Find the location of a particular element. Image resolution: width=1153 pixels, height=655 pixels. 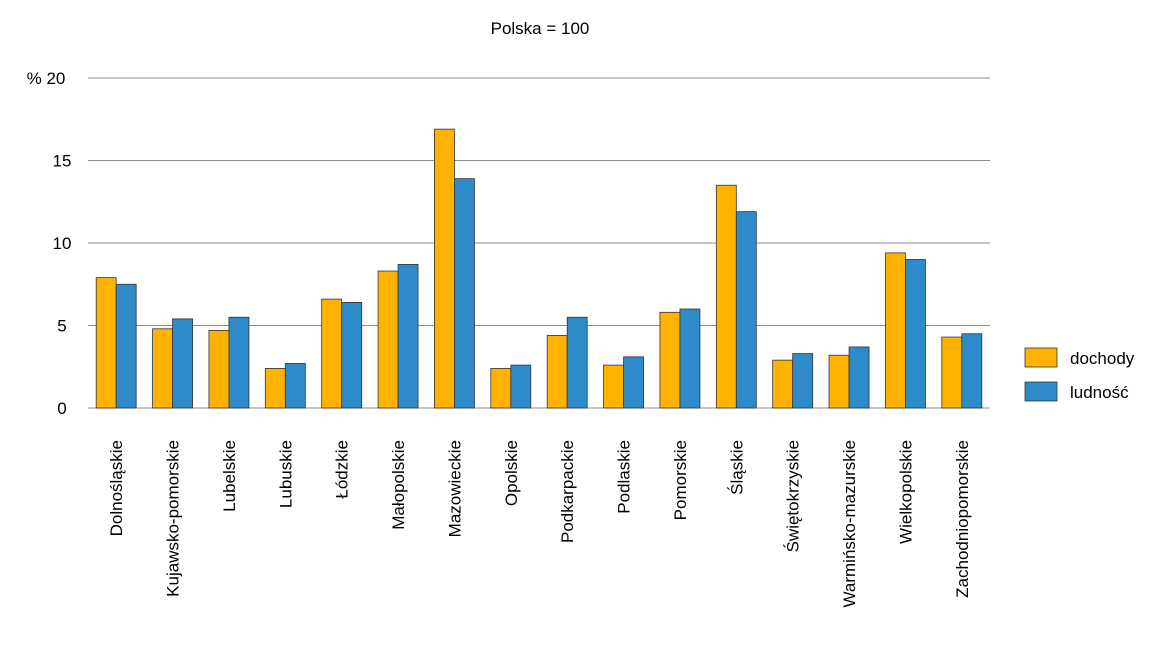

y-tick-label: 15 is located at coordinates (62, 161).